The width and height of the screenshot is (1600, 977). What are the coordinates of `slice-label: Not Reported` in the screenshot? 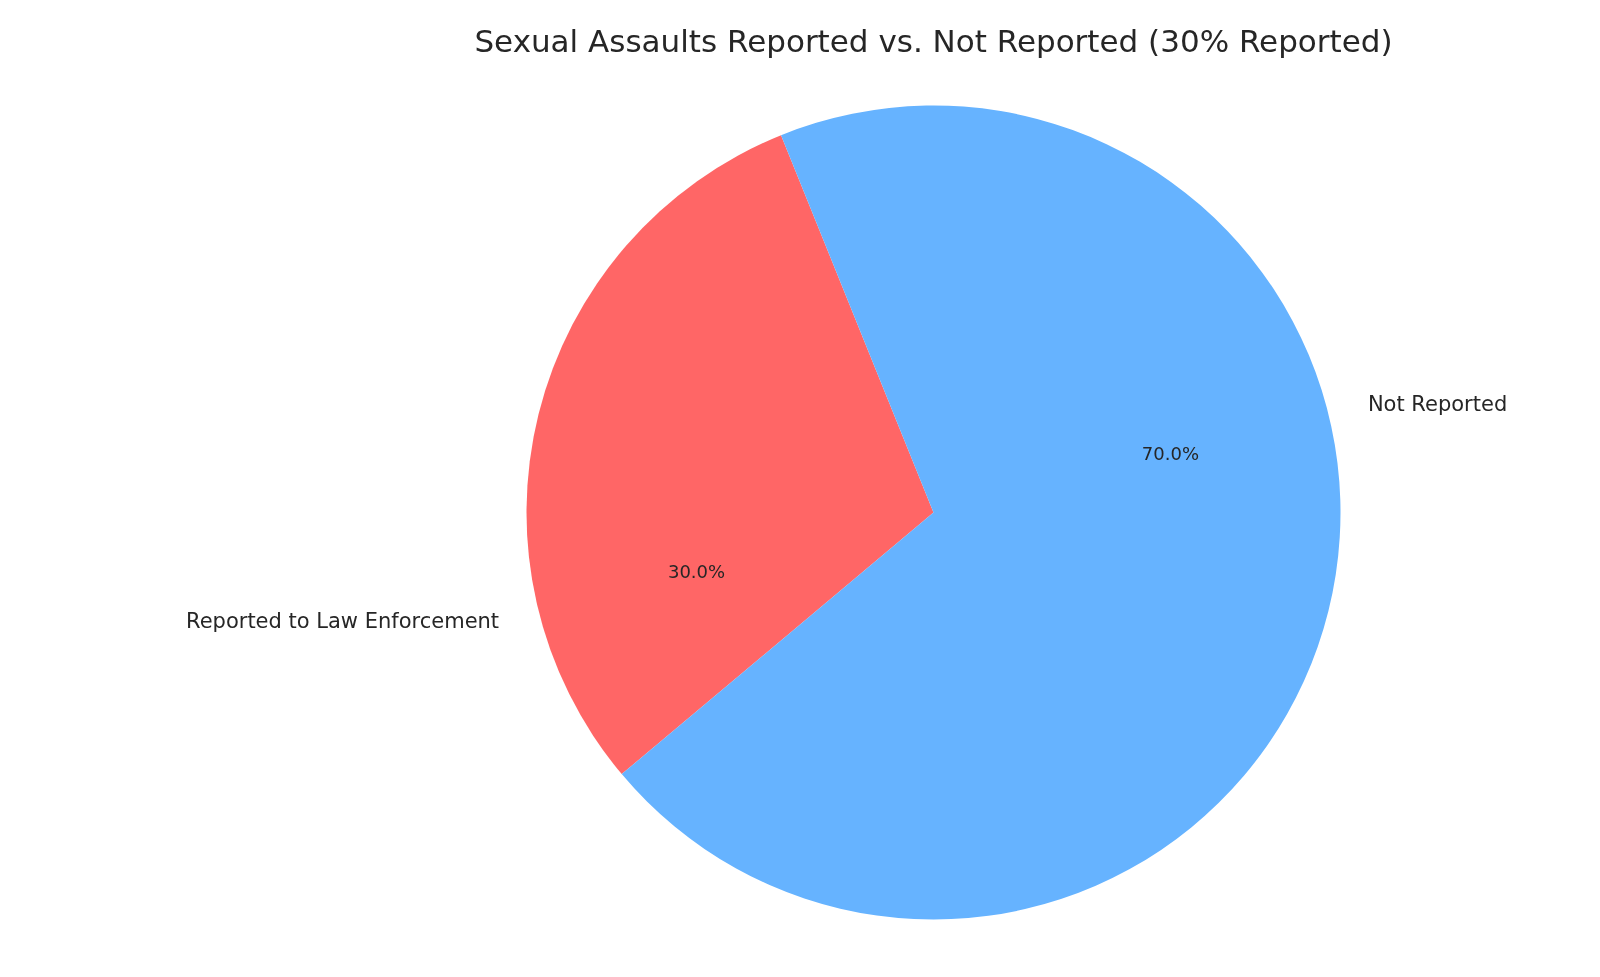 It's located at (1437, 404).